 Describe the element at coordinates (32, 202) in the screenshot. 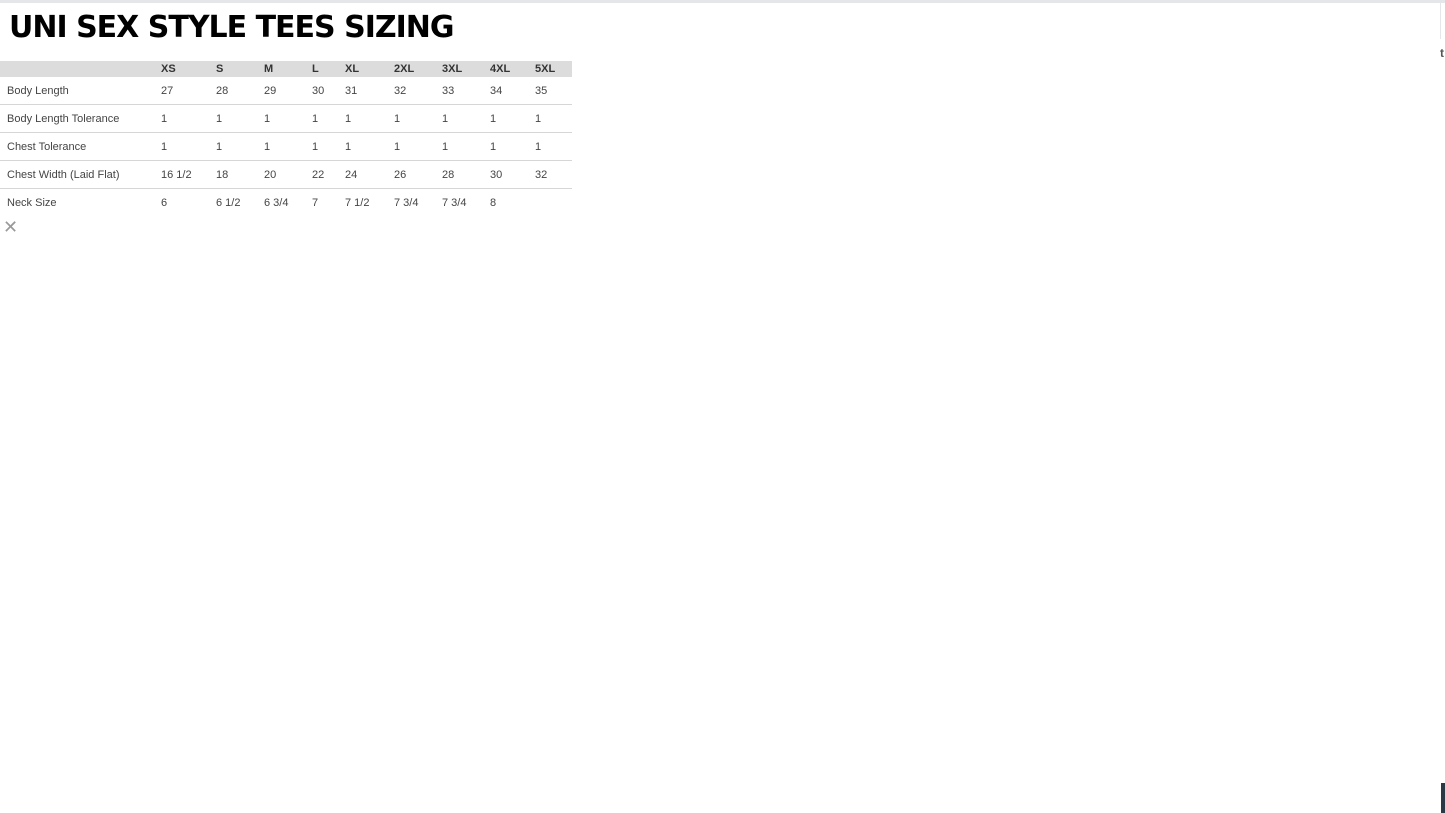

I see `row-label: Neck Size` at that location.